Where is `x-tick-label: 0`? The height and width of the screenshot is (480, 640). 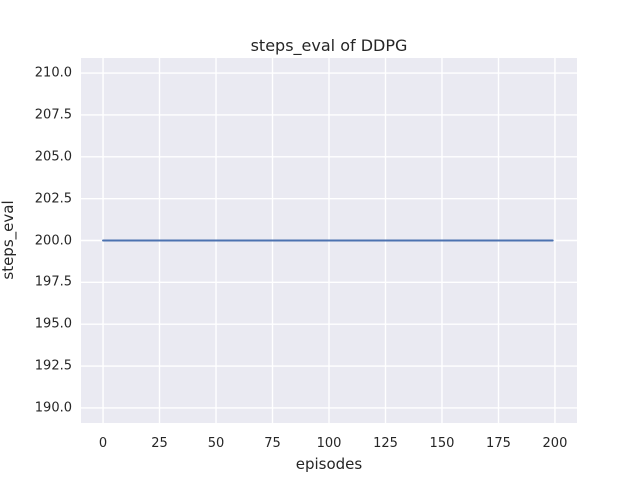 x-tick-label: 0 is located at coordinates (103, 443).